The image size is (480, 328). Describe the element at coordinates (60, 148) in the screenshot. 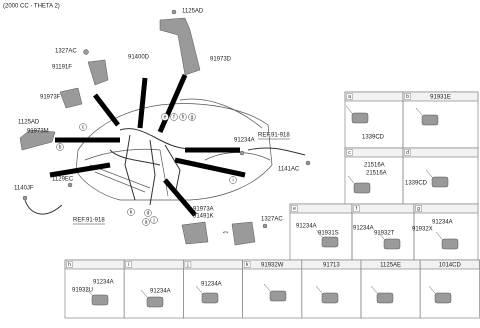

I see `callout-letter: b` at that location.